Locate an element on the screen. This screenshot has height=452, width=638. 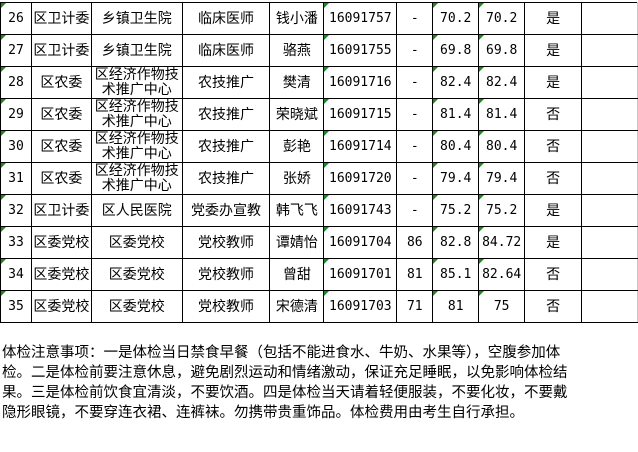
interview-score-cell: 85.1 is located at coordinates (456, 274).